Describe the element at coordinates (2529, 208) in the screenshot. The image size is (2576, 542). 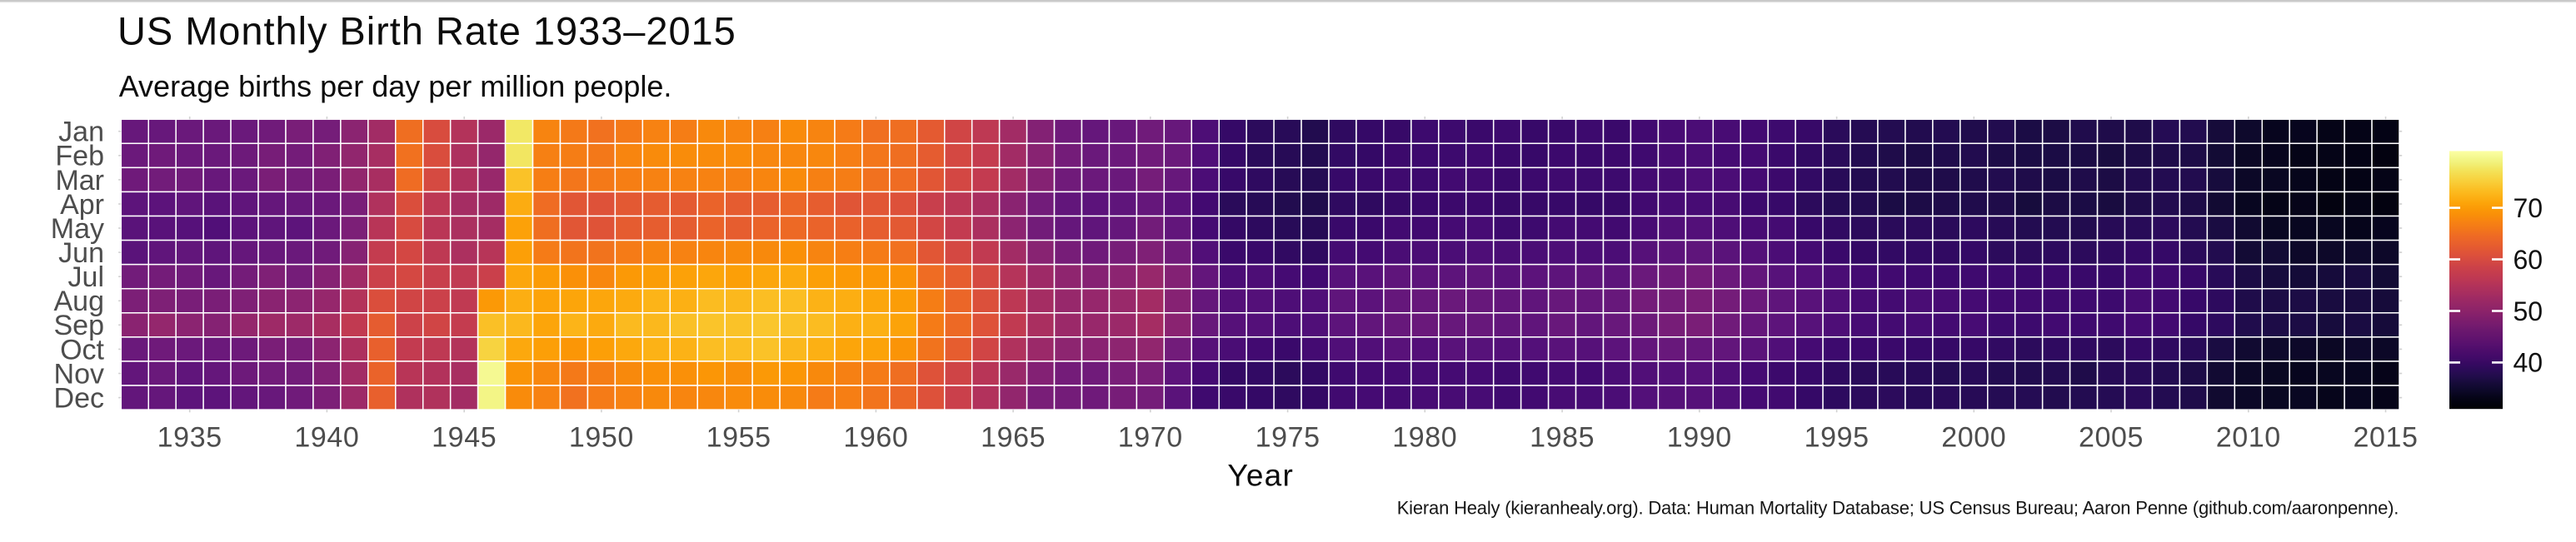
I see `svg-text: 70` at that location.